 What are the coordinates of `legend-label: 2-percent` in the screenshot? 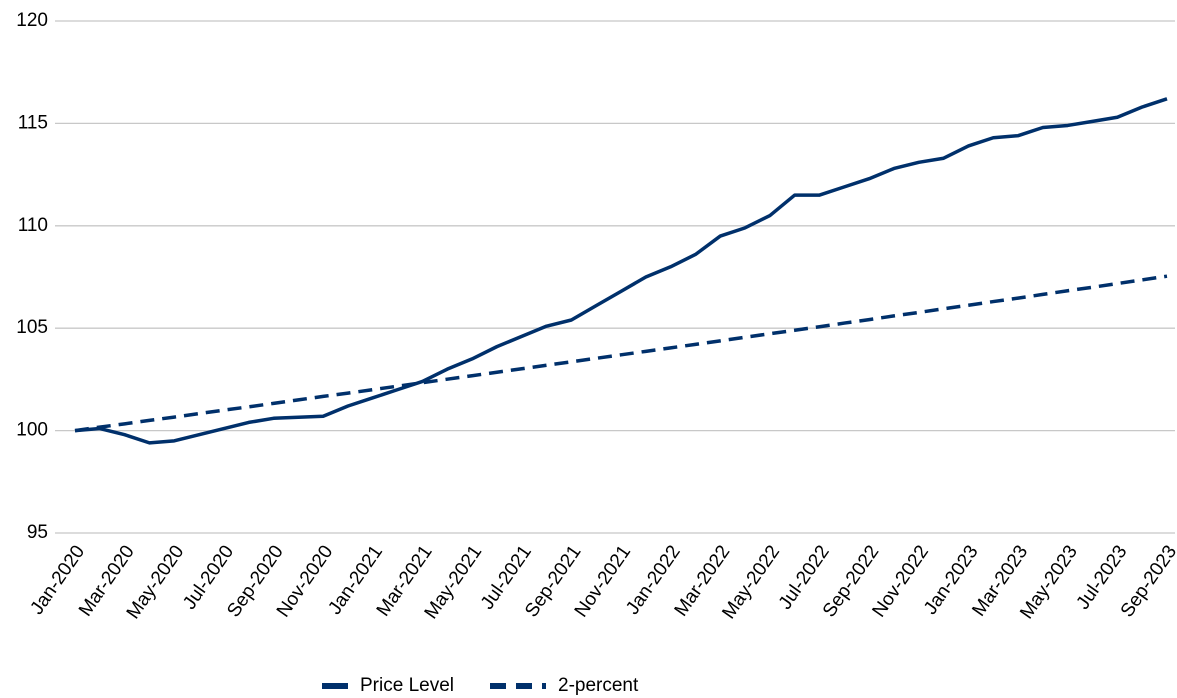 It's located at (598, 685).